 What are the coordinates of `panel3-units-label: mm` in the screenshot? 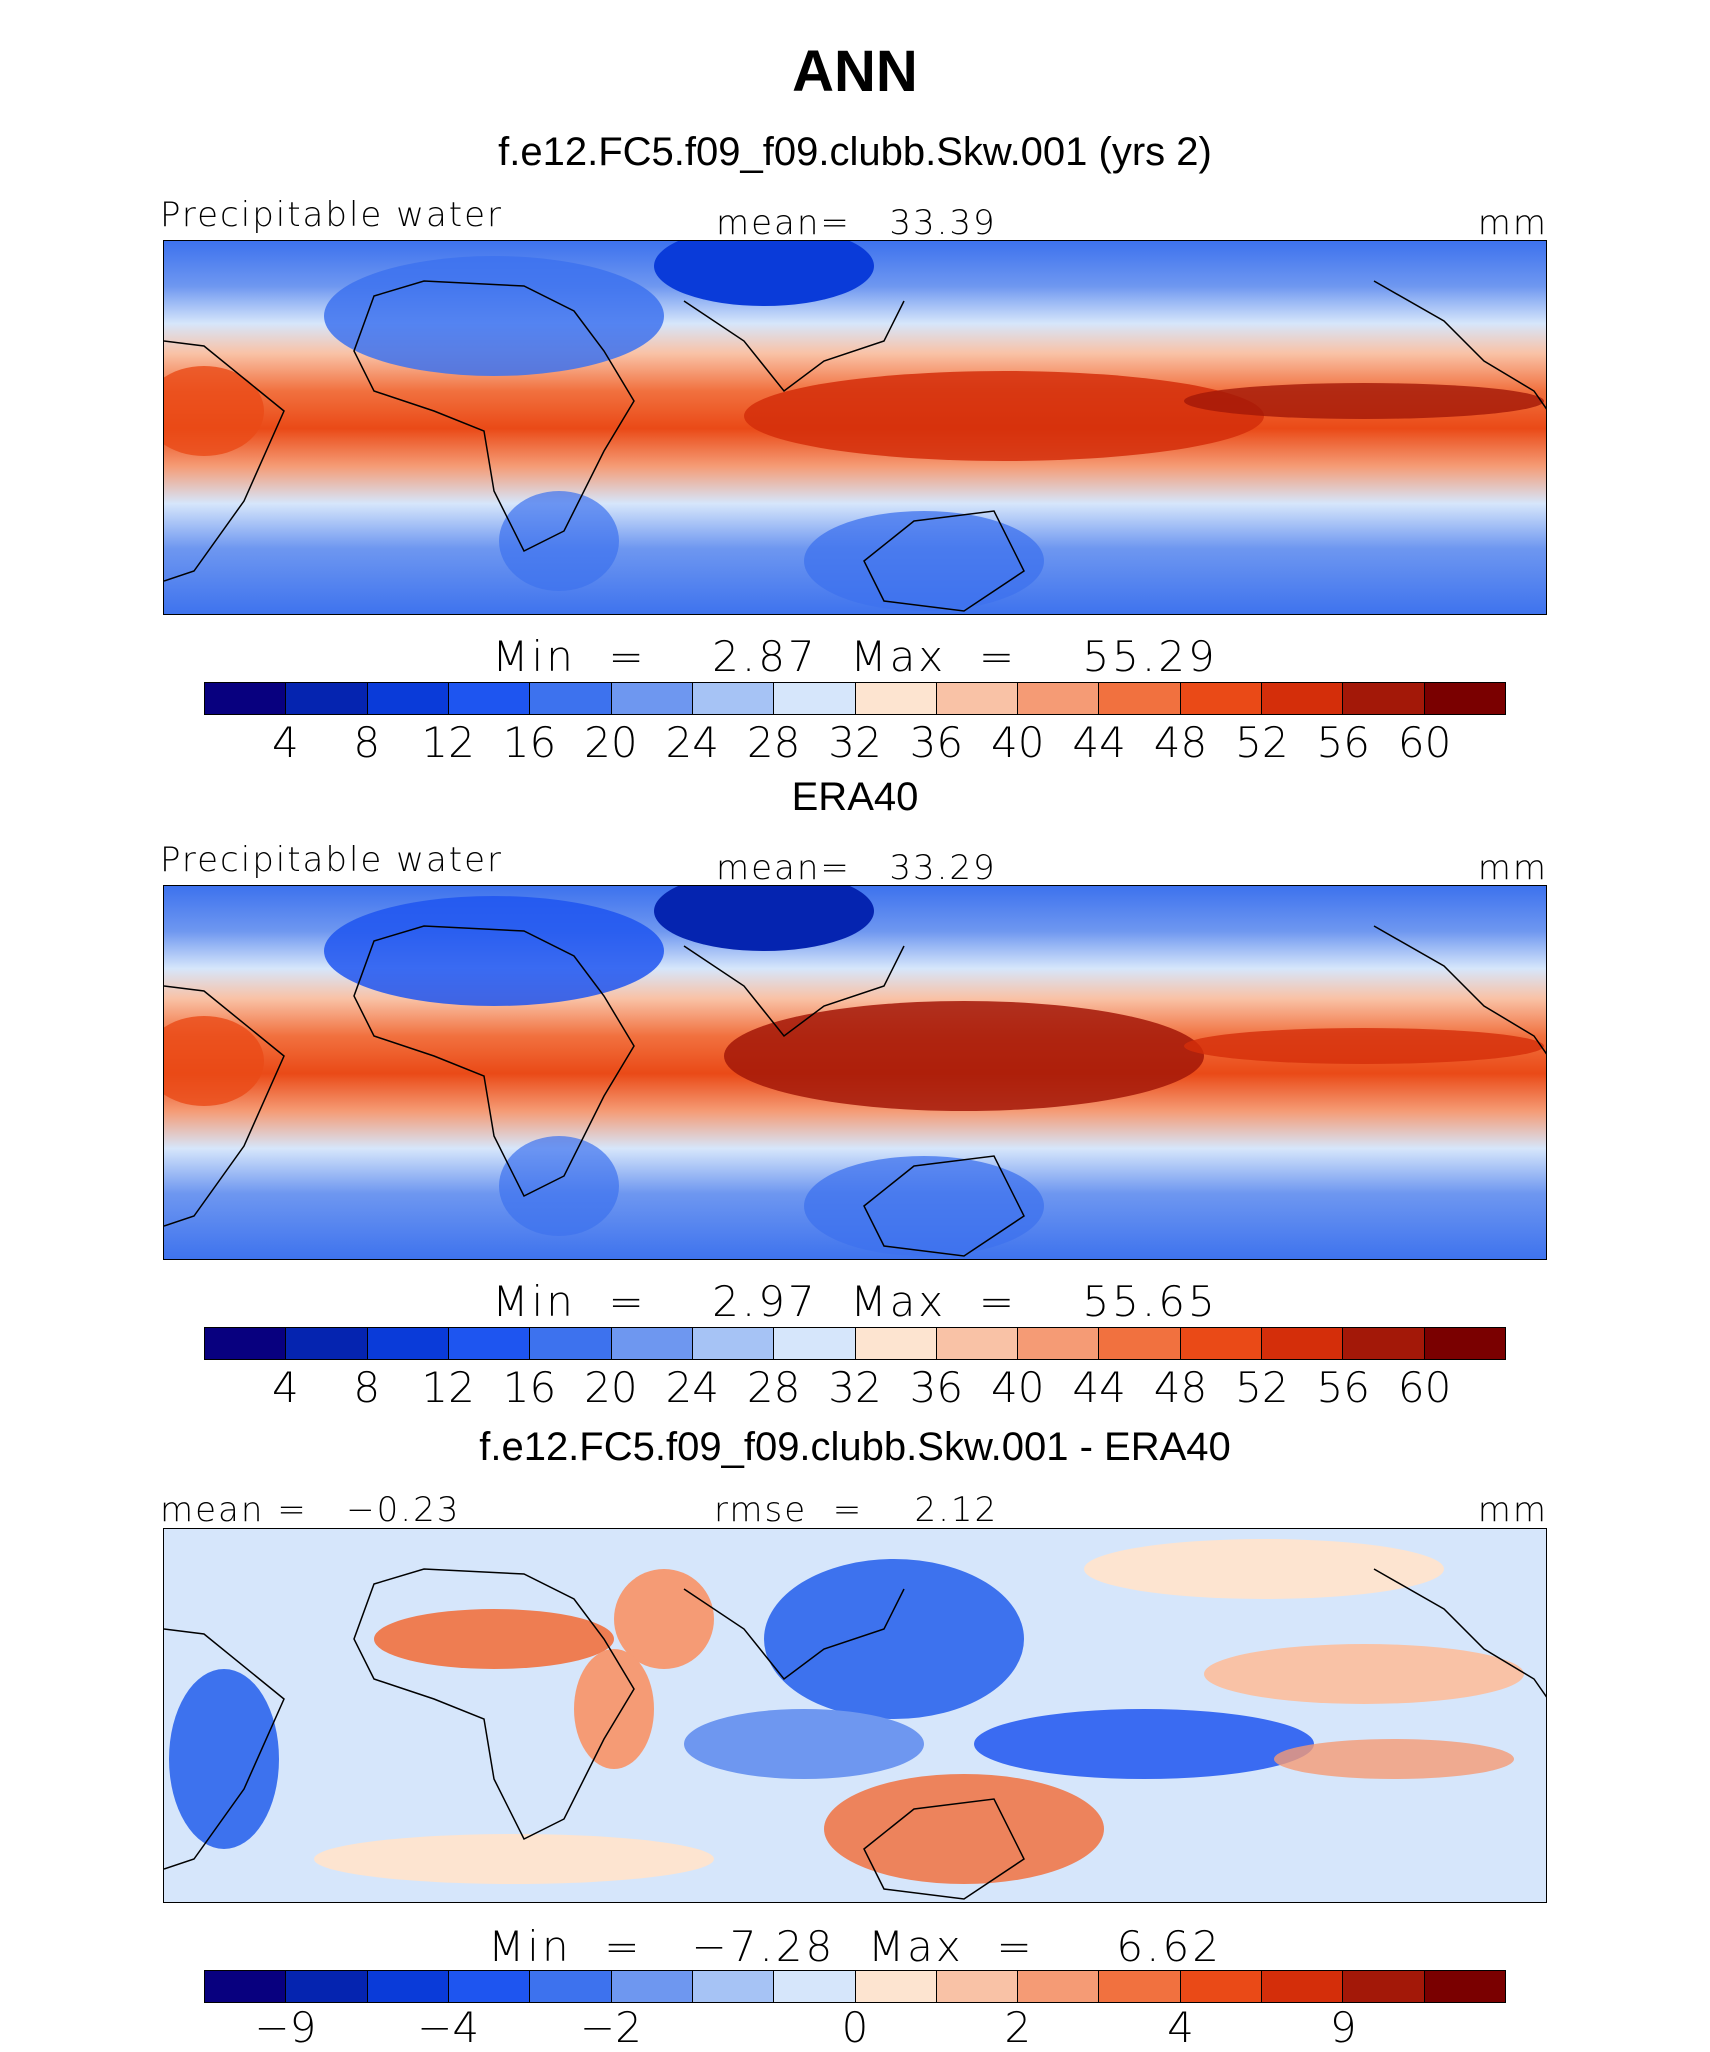 It's located at (1512, 1510).